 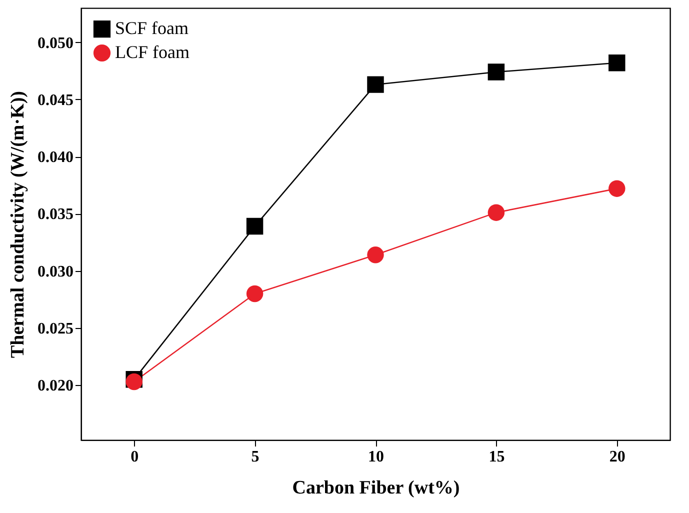 I want to click on y-tick-label: 0.045, so click(x=56, y=100).